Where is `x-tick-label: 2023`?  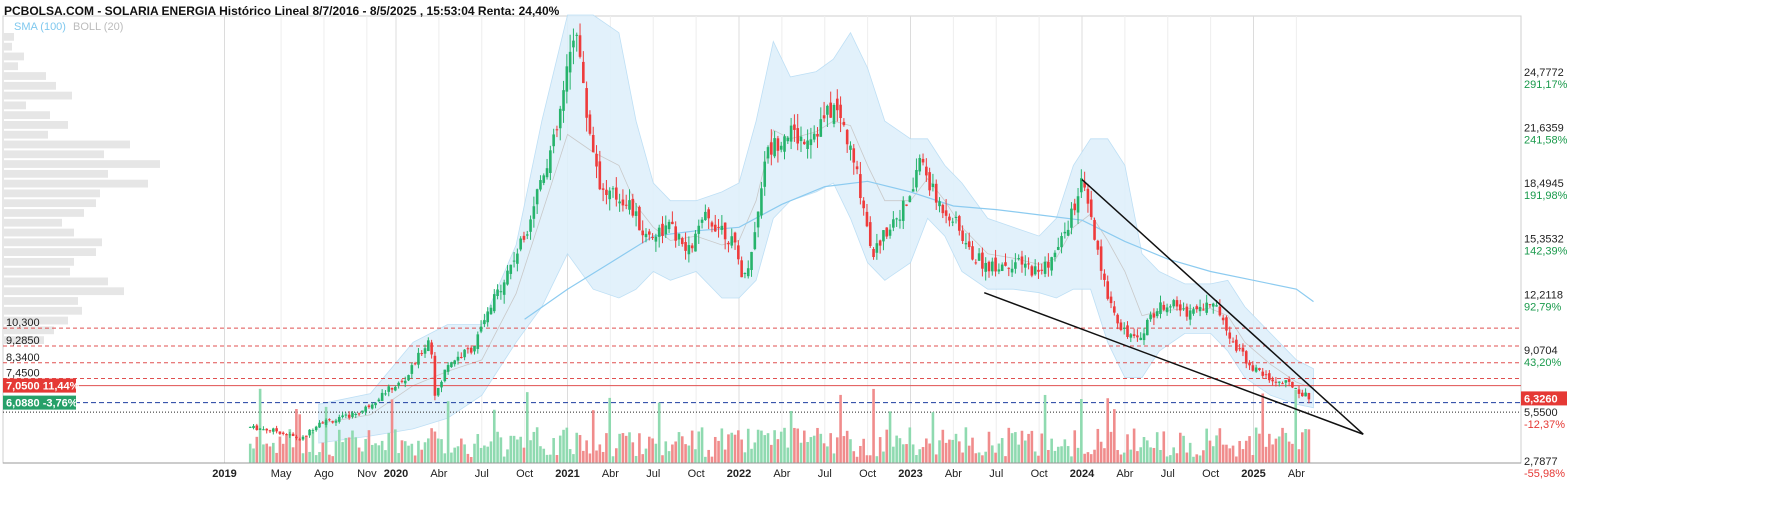 x-tick-label: 2023 is located at coordinates (910, 474).